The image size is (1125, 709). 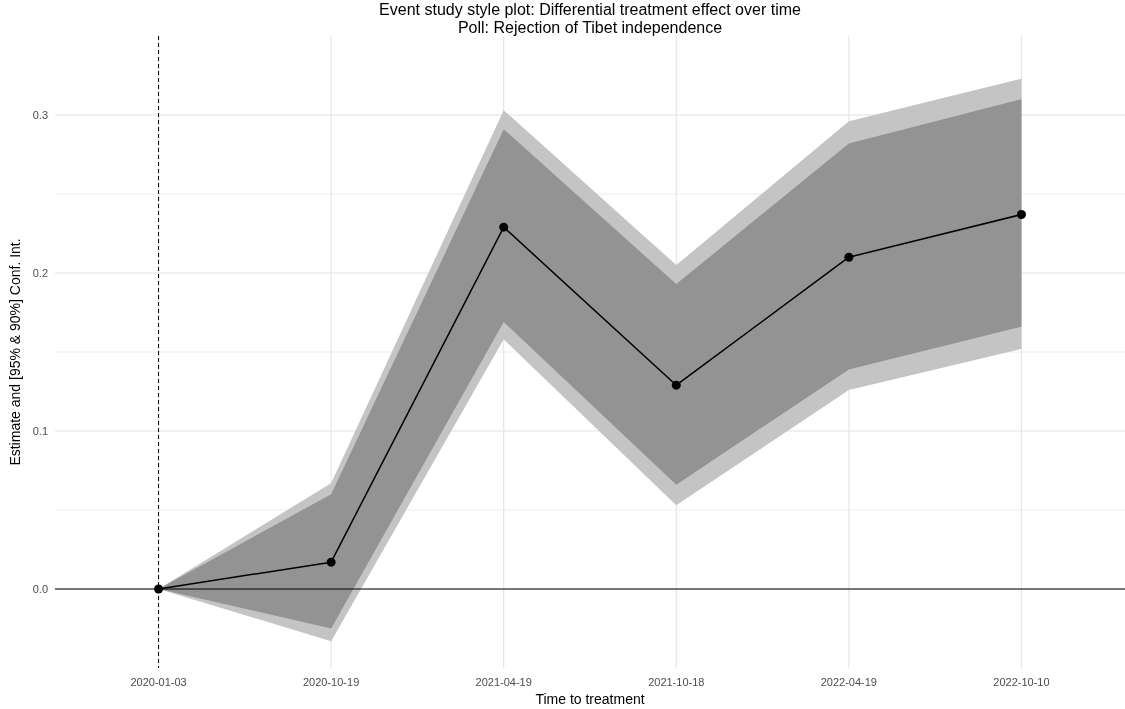 What do you see at coordinates (590, 27) in the screenshot?
I see `chart-subtitle: Poll: Rejection of Tibet independence` at bounding box center [590, 27].